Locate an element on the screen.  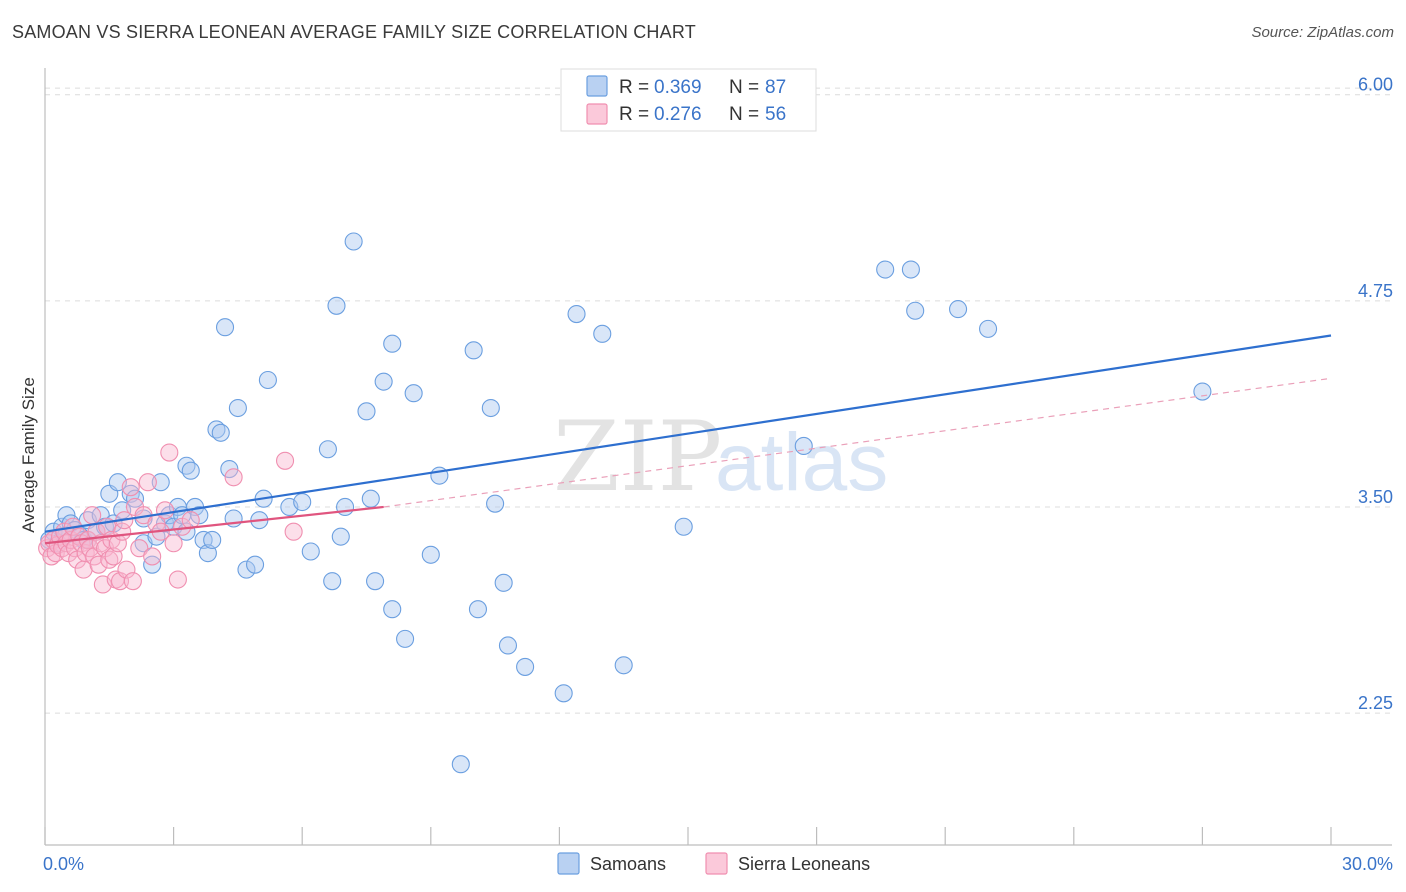
legend-swatch-samoans is located at coordinates (597, 86).